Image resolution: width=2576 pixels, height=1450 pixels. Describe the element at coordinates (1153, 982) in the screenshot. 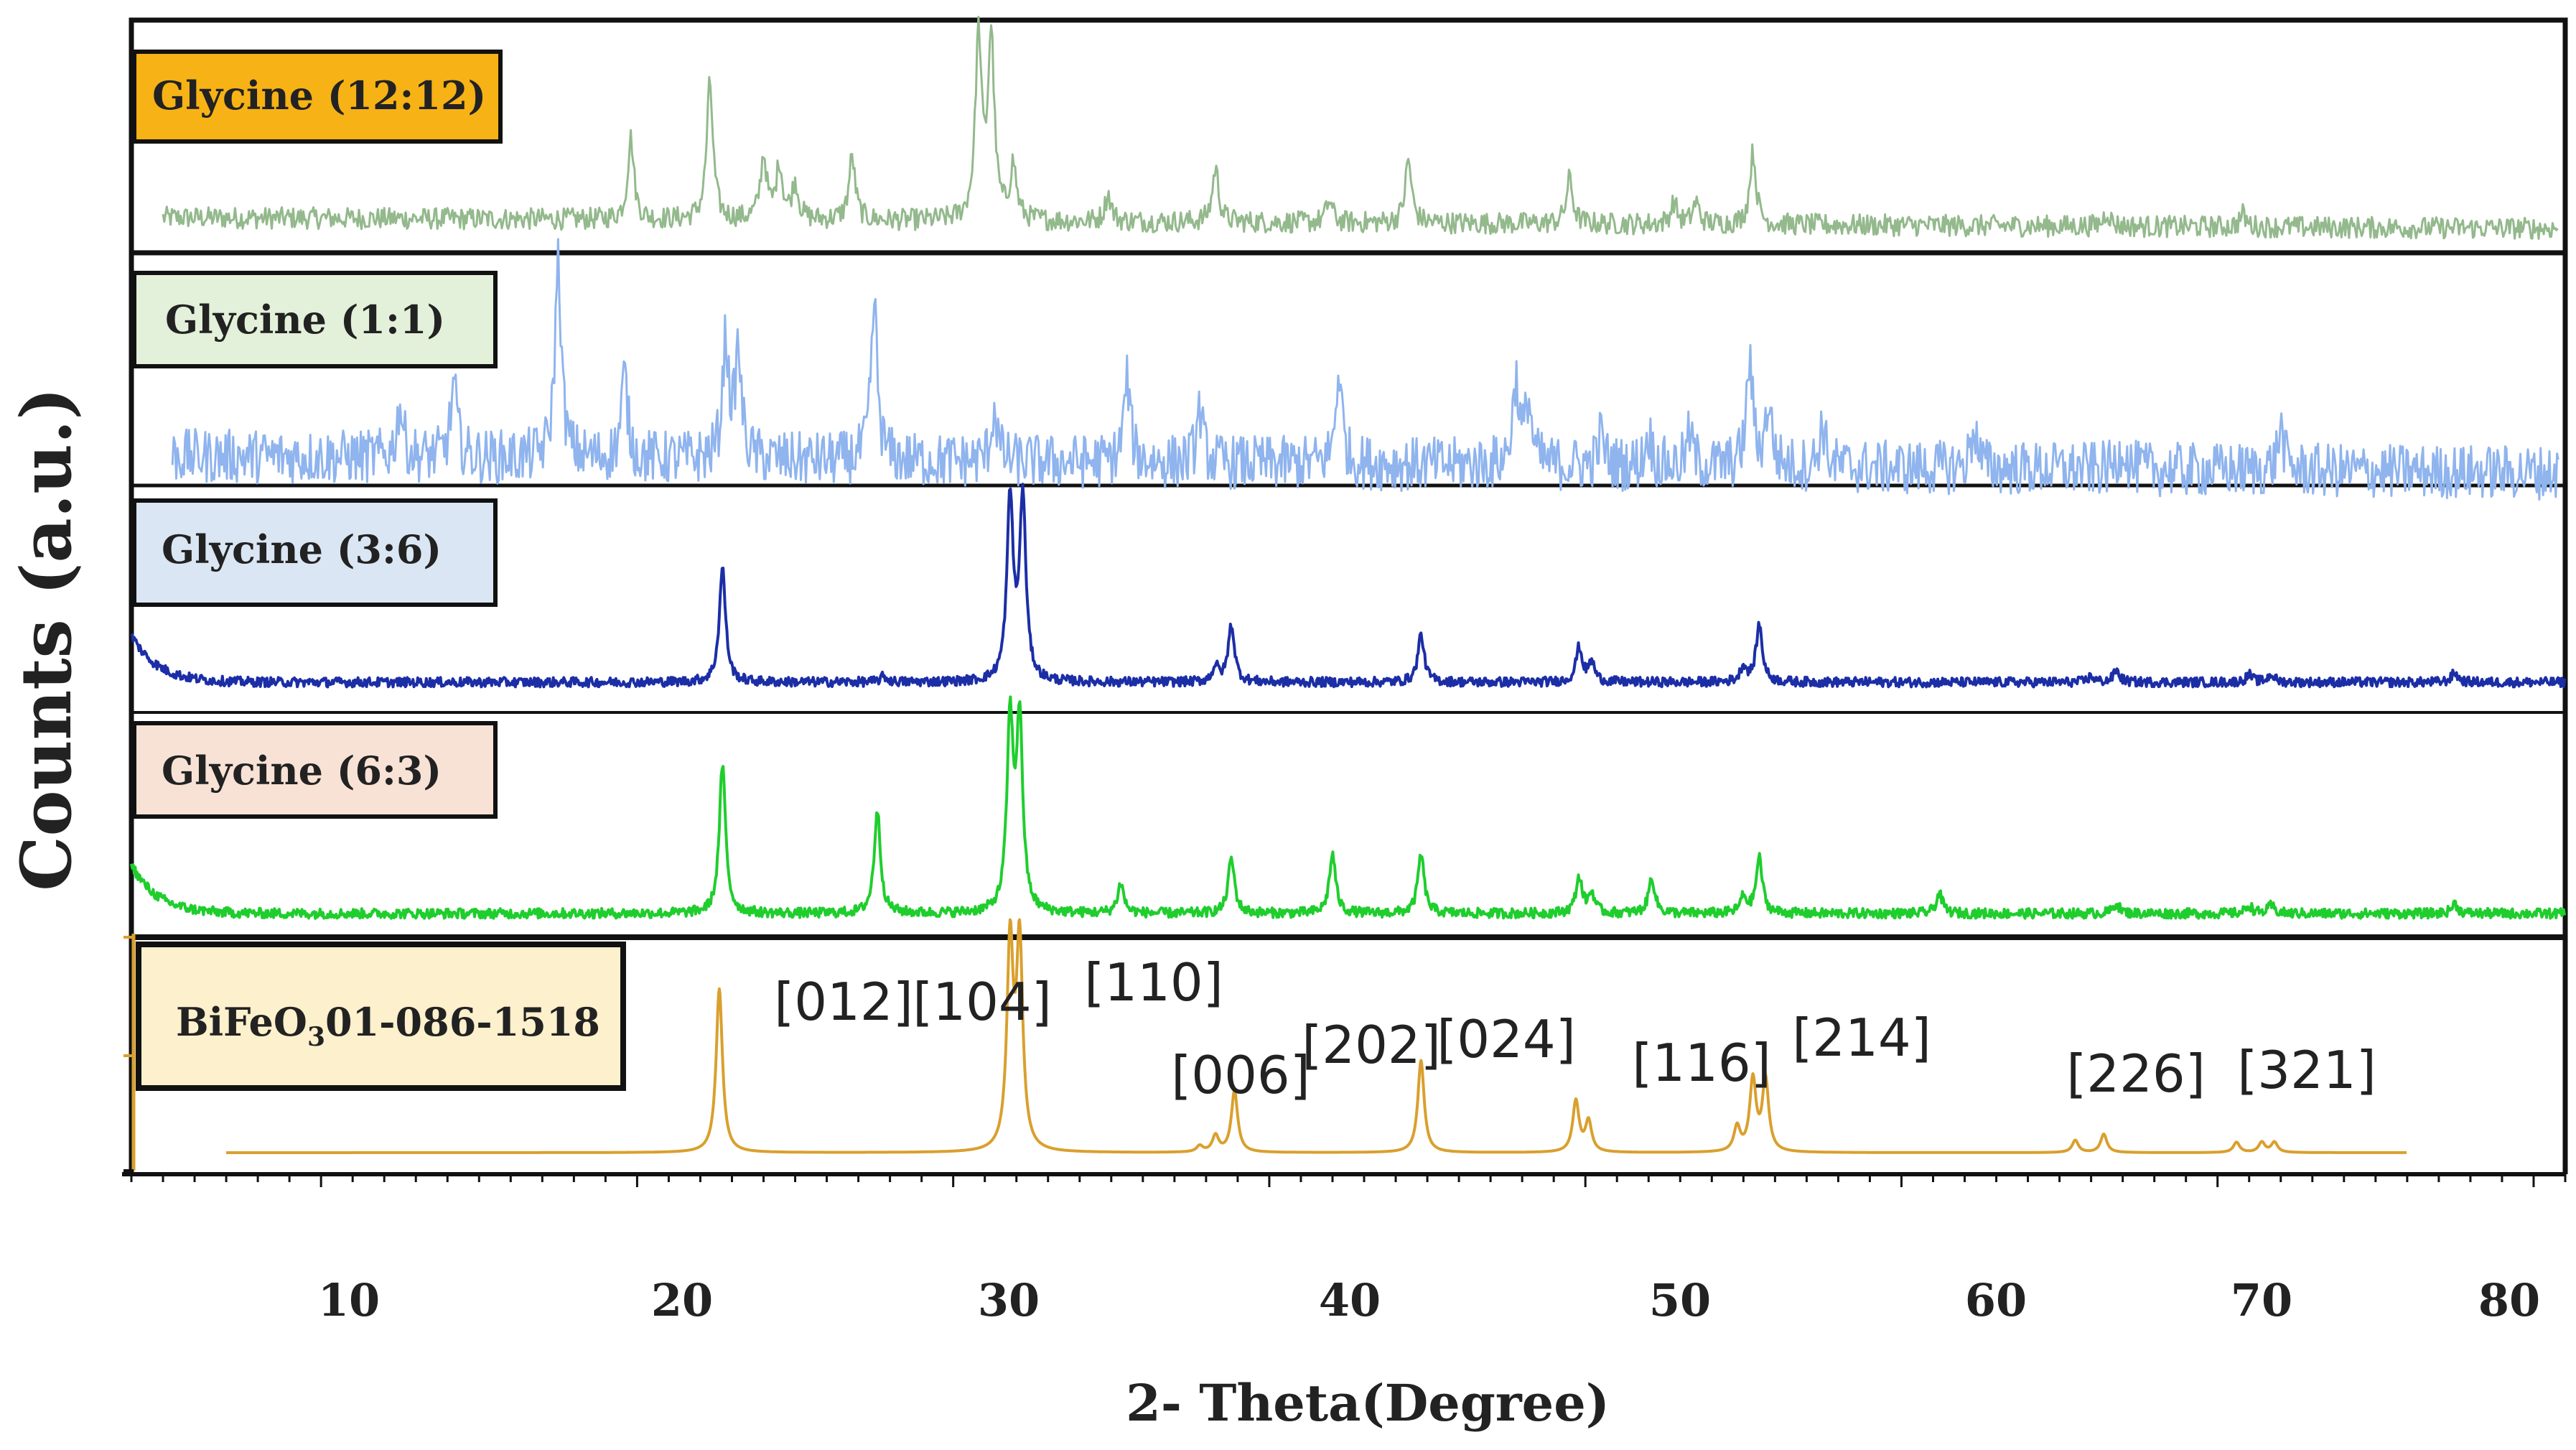

I see `hkl-label: [110]` at that location.